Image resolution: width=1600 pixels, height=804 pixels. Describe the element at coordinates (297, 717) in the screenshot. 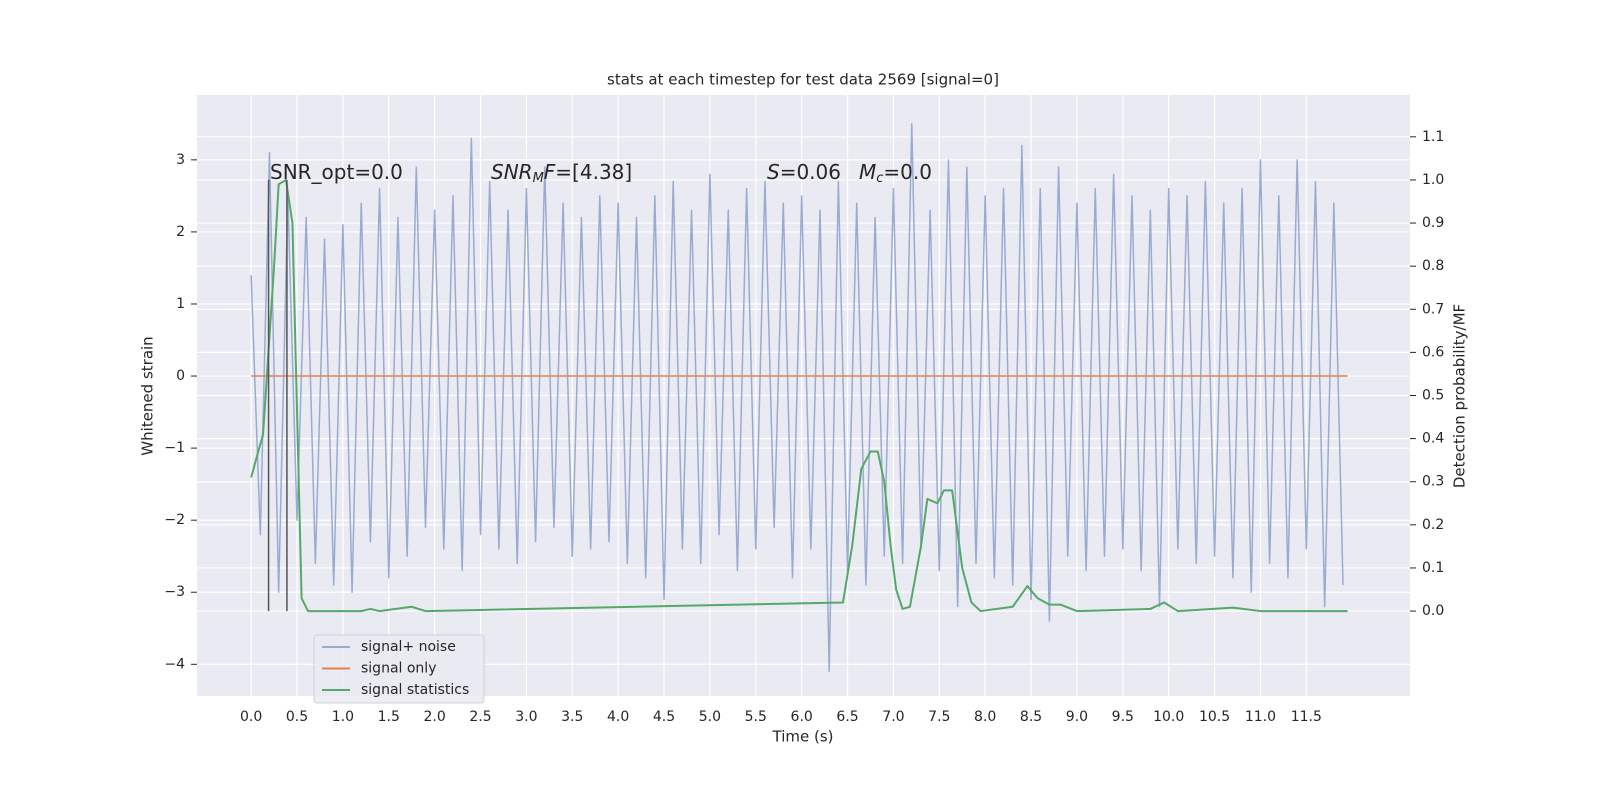

I see `x-tick-label: 0.5` at that location.